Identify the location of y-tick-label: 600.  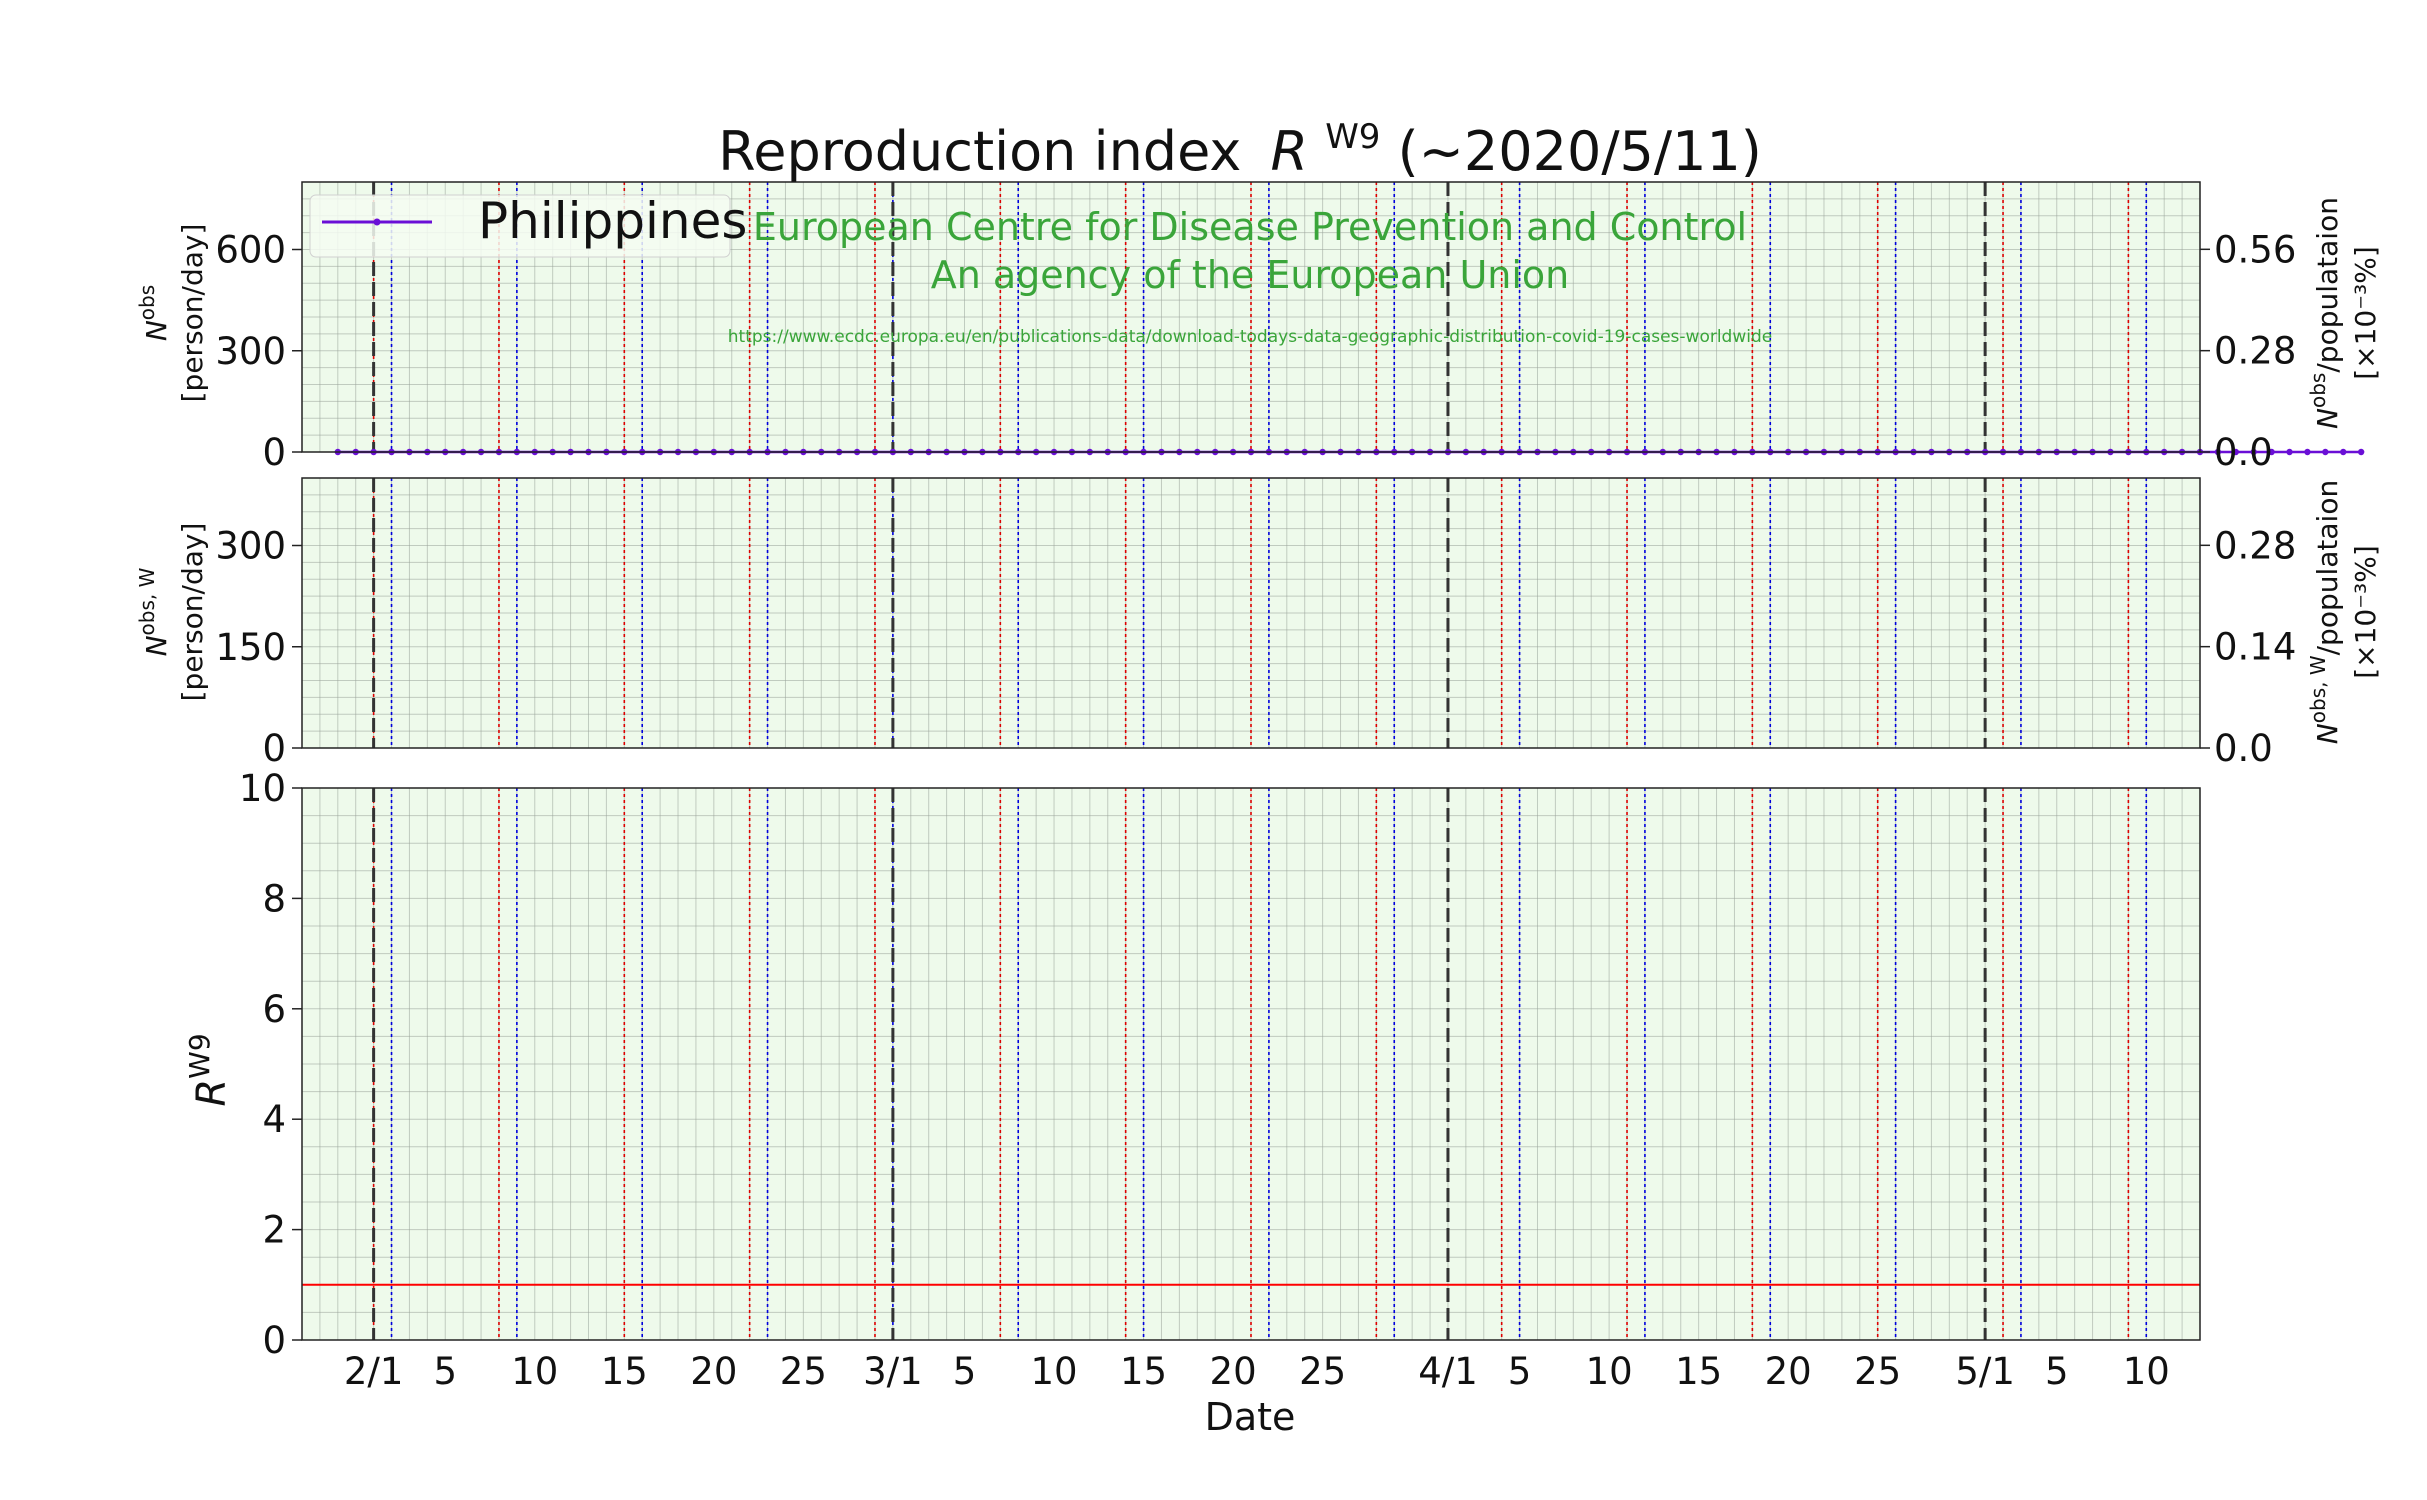
(250, 250).